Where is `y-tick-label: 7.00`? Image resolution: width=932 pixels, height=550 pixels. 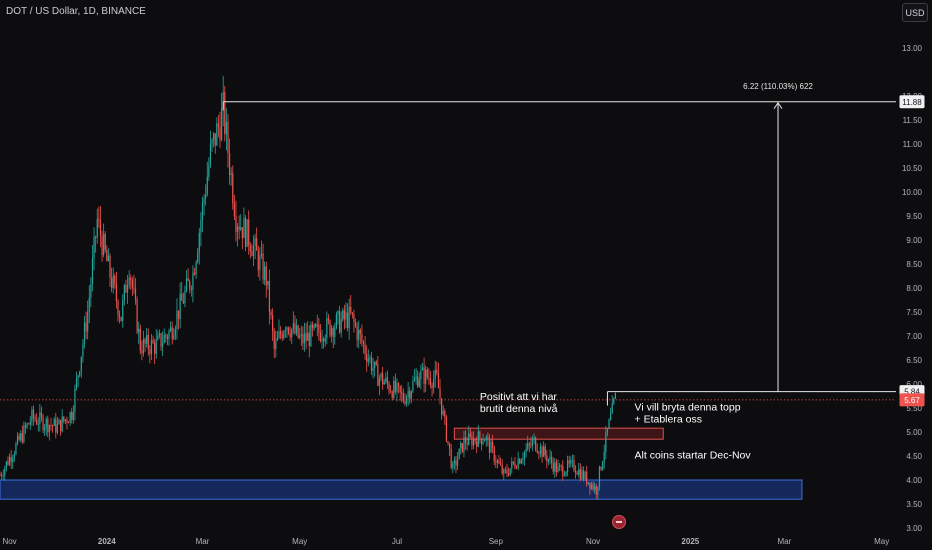
y-tick-label: 7.00 is located at coordinates (914, 336).